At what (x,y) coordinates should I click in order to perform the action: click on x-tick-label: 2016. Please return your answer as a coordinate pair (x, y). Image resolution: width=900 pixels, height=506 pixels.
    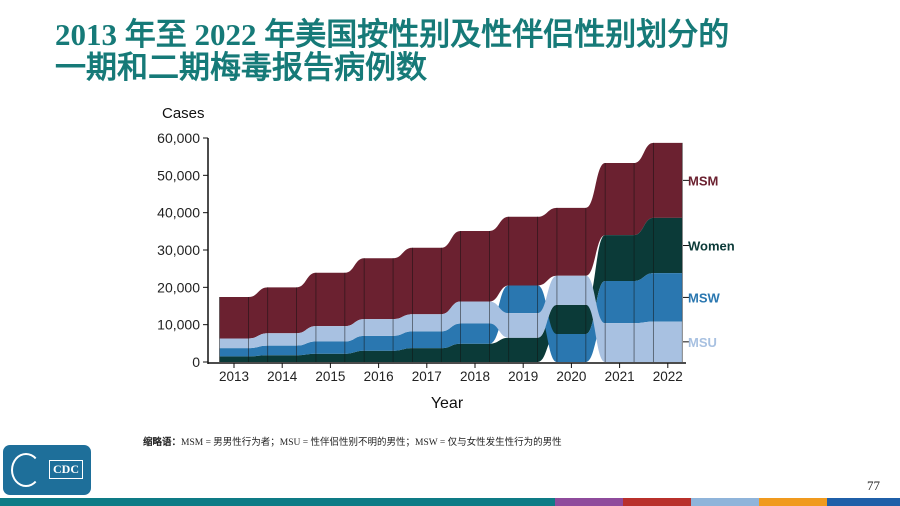
    Looking at the image, I should click on (379, 376).